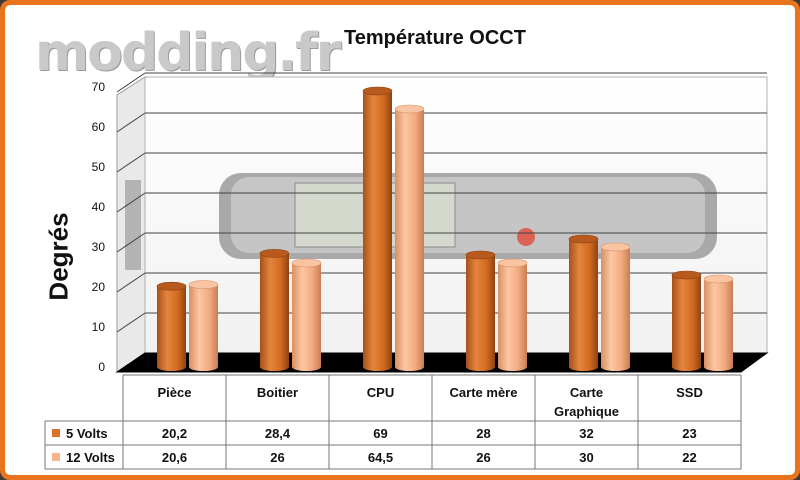 This screenshot has width=800, height=480. Describe the element at coordinates (90, 457) in the screenshot. I see `legend-label: 12 Volts` at that location.